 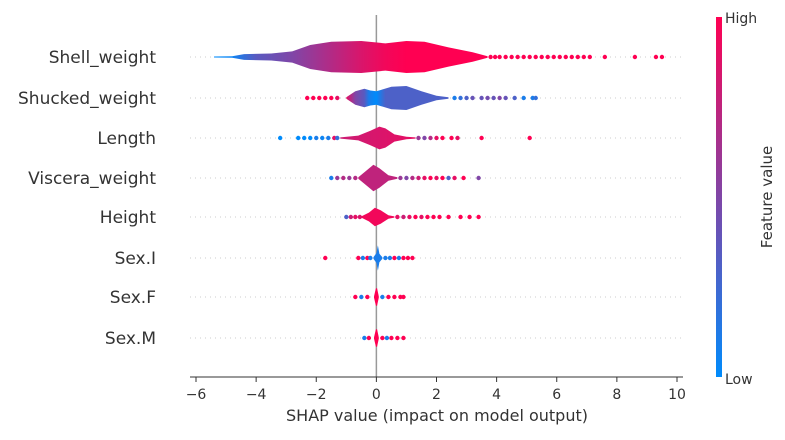 I want to click on feature-label: Shucked_weight, so click(x=87, y=99).